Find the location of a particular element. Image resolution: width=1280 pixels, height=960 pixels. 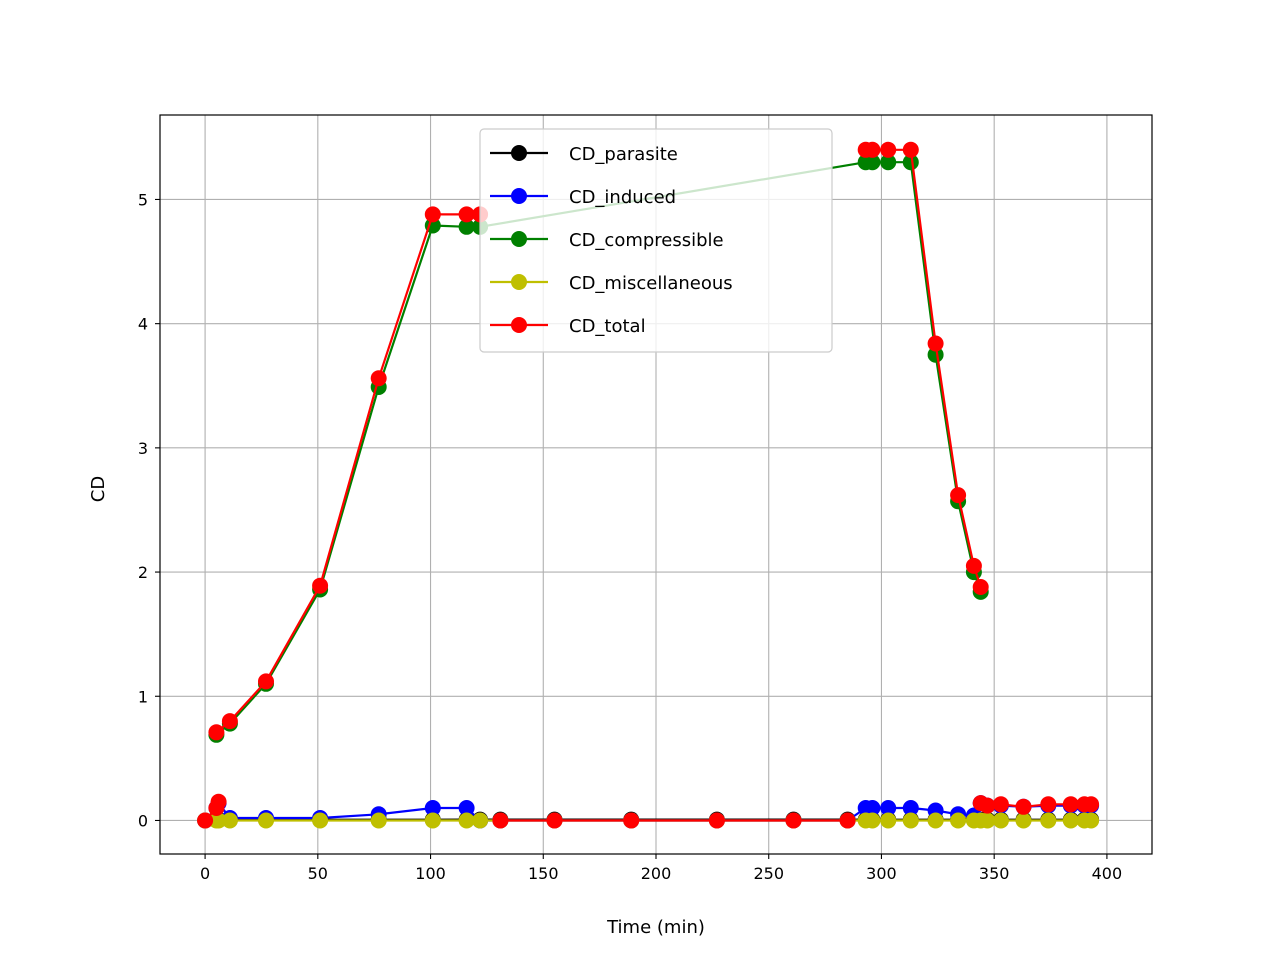

x-tick-label: 300 is located at coordinates (881, 873).